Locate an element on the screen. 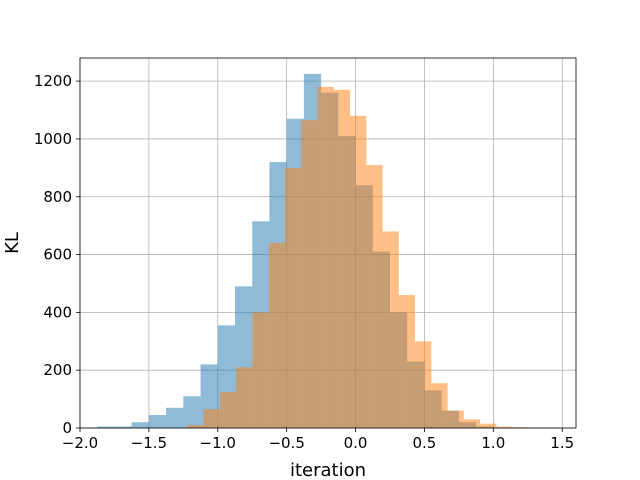 The image size is (640, 480). x-tick-label: −1.5 is located at coordinates (149, 443).